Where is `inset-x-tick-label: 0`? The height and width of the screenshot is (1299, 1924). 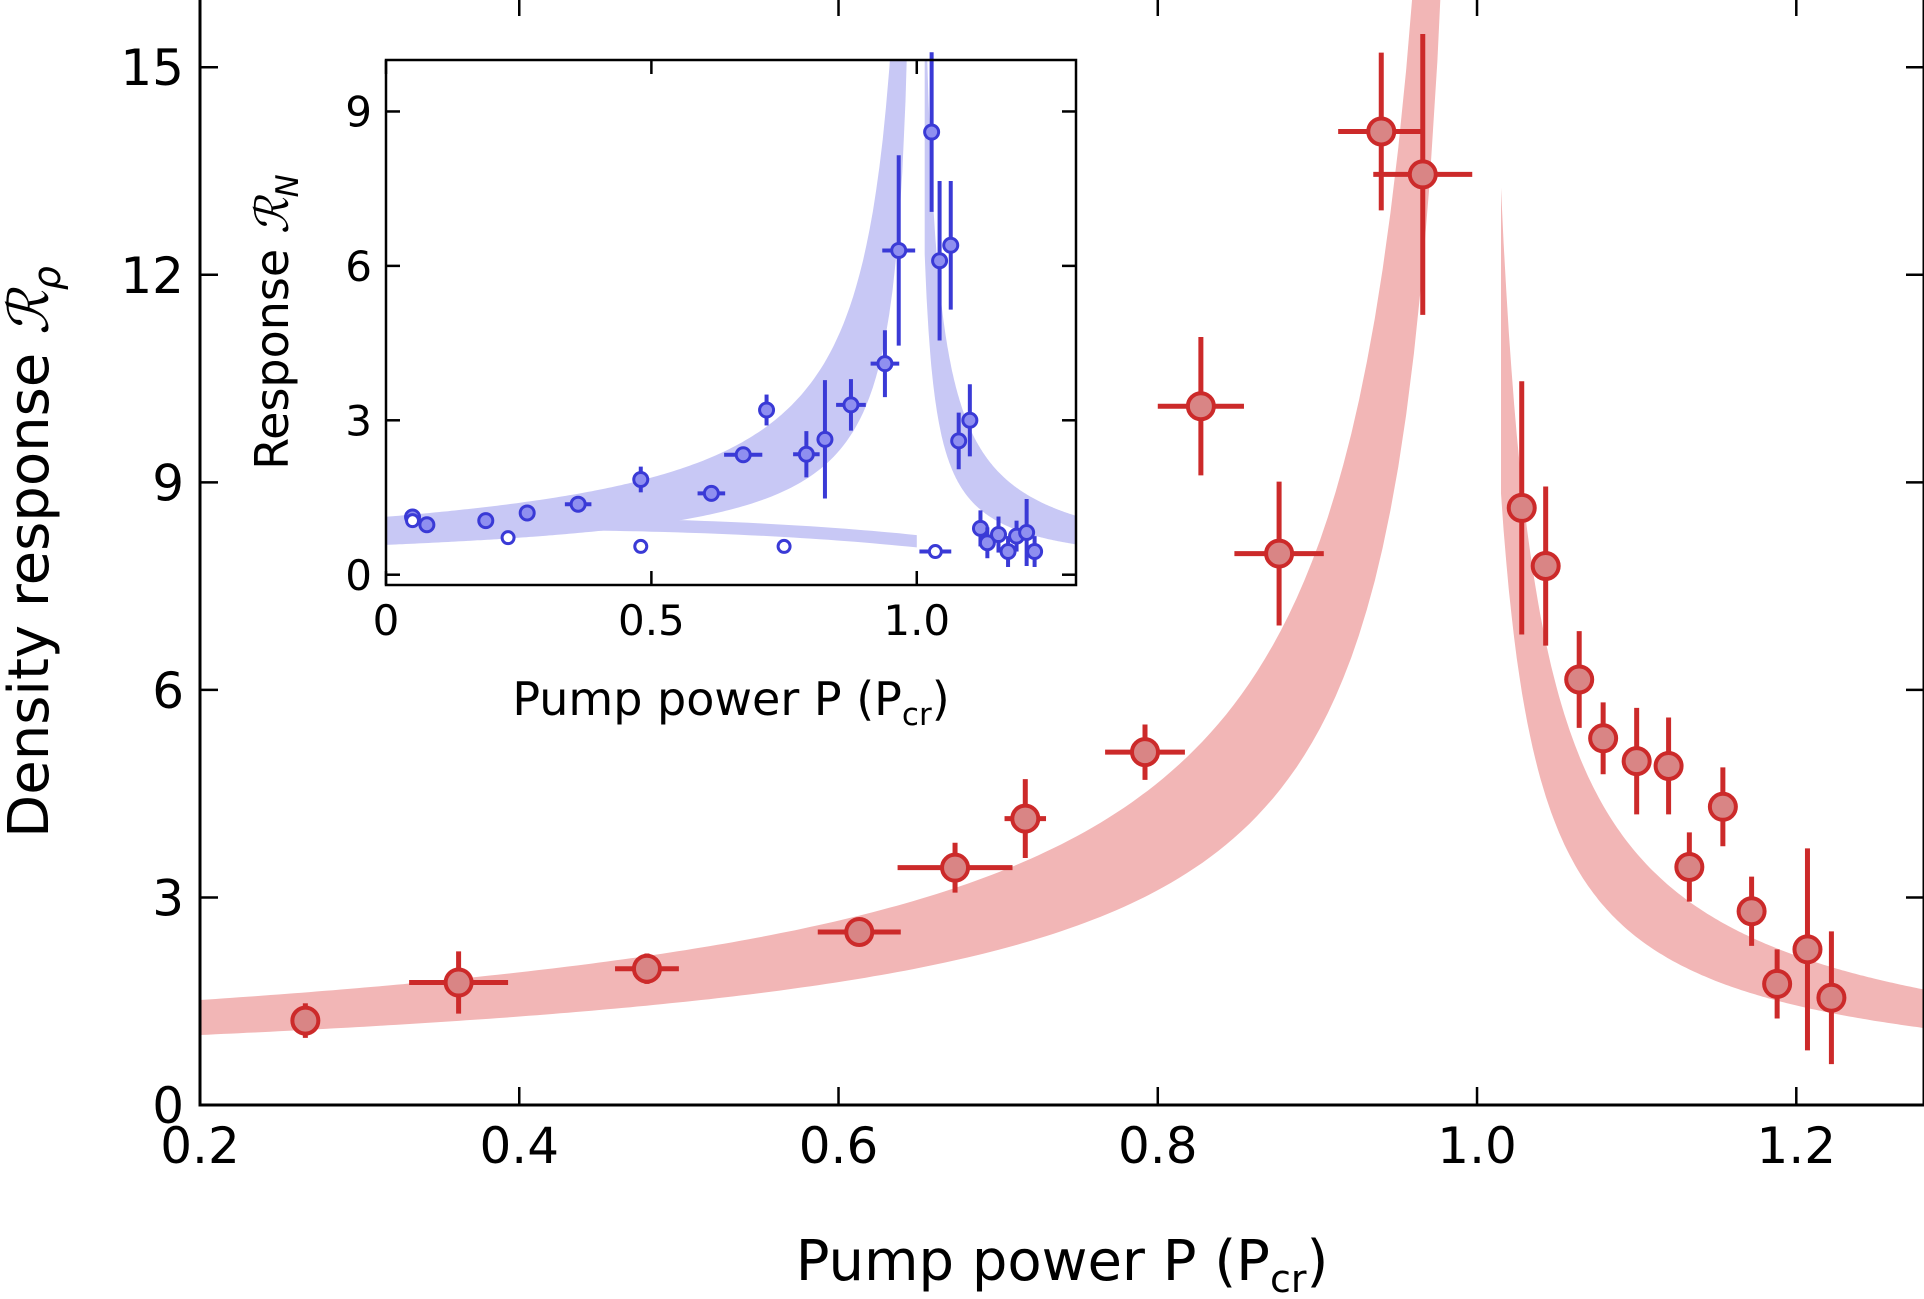 inset-x-tick-label: 0 is located at coordinates (386, 620).